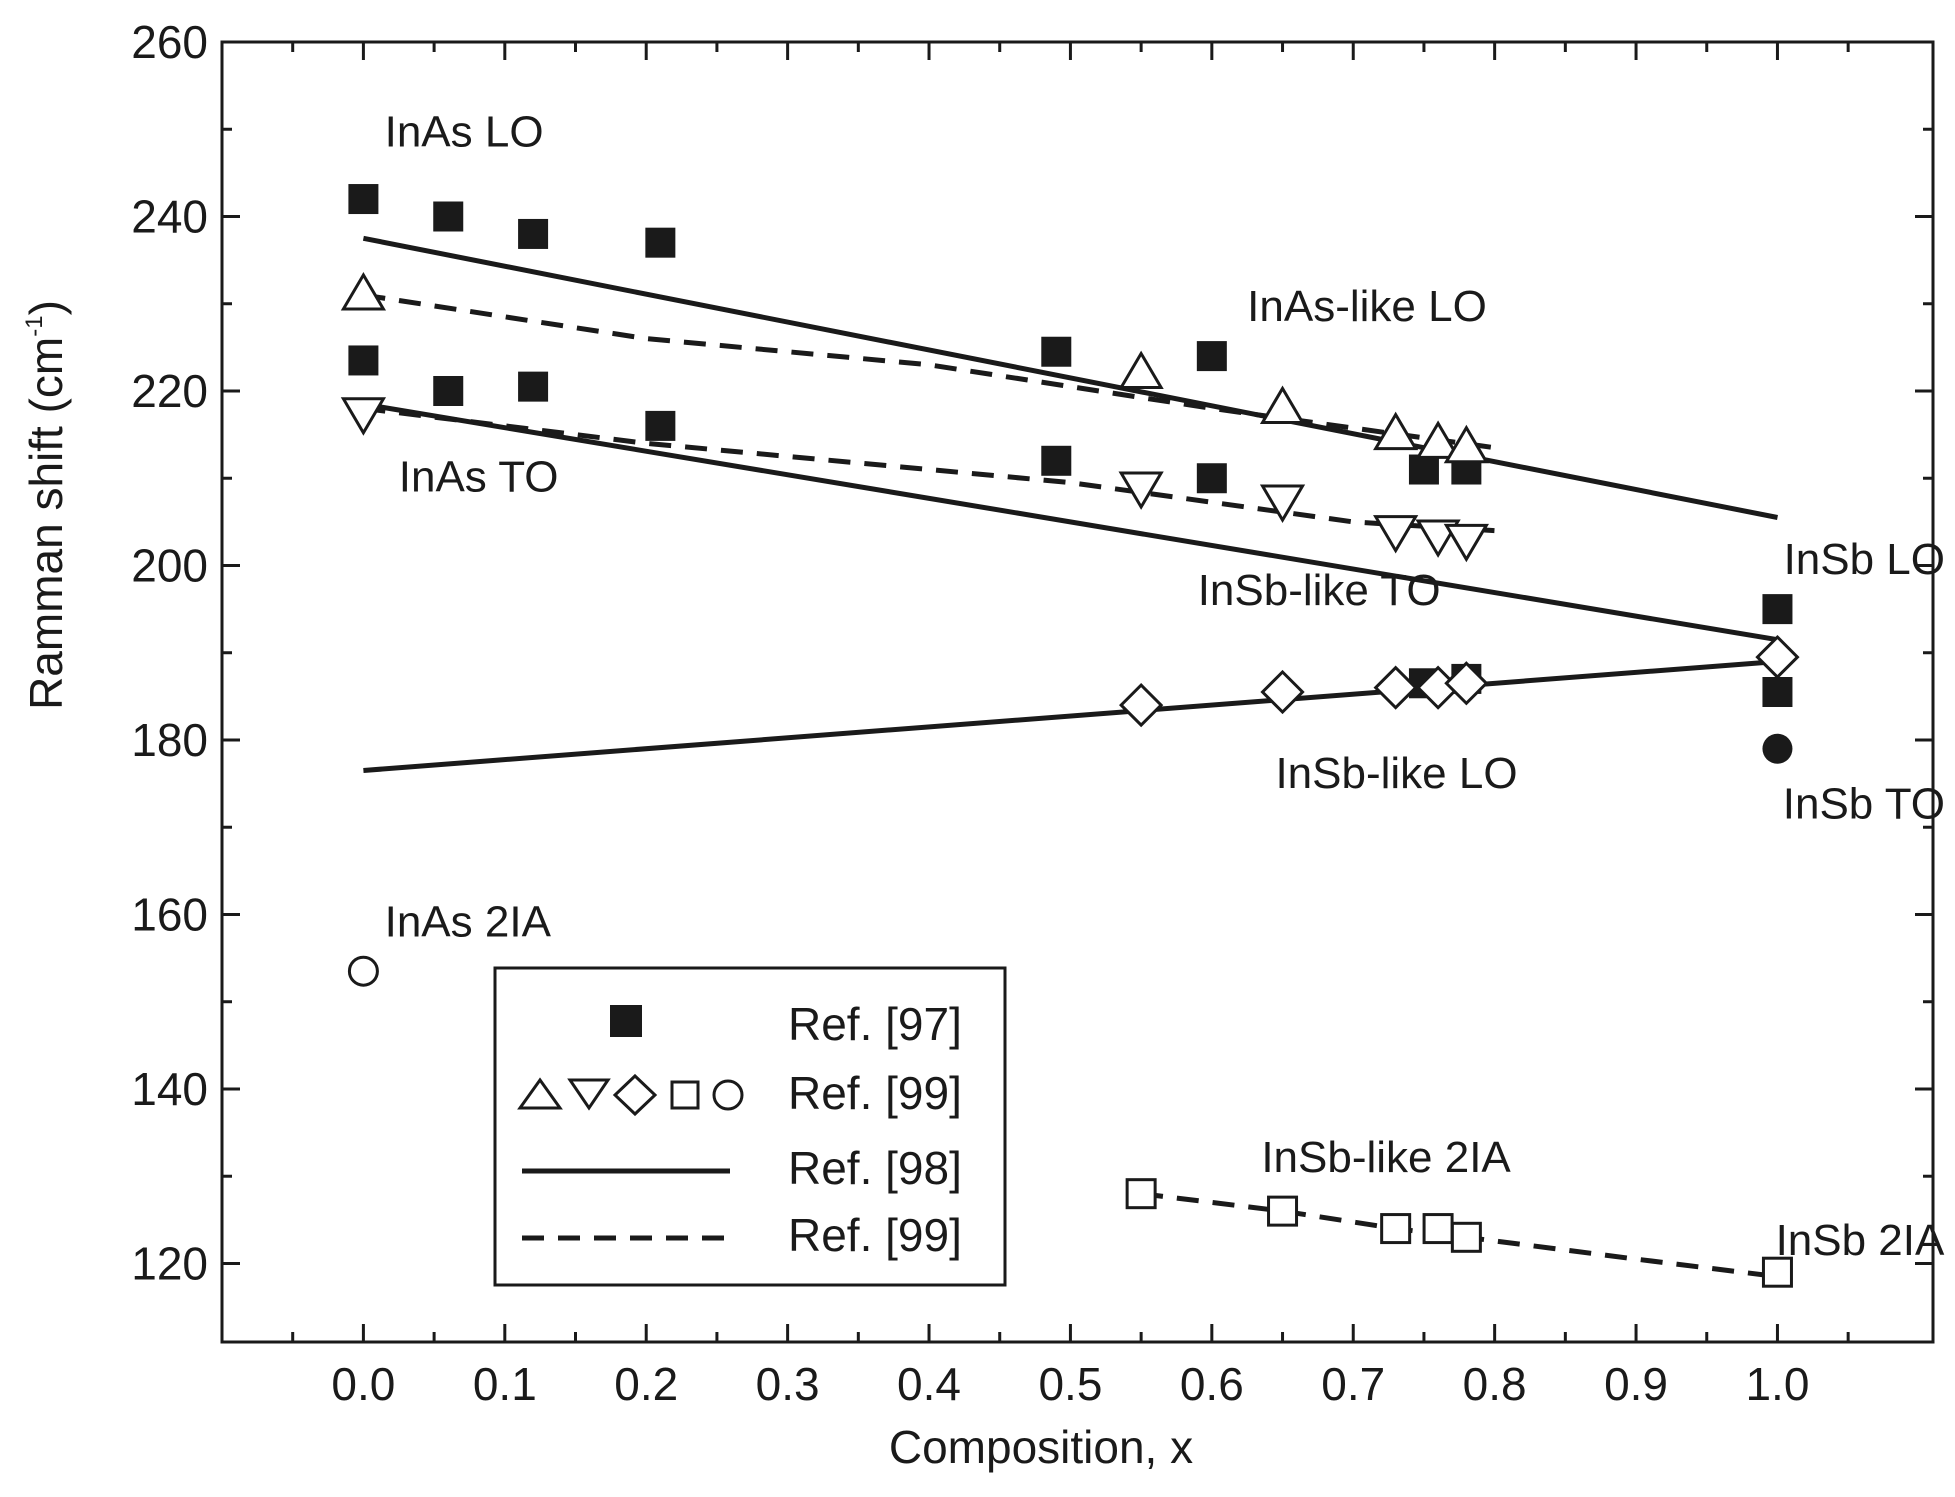 The width and height of the screenshot is (1955, 1497). What do you see at coordinates (875, 1024) in the screenshot?
I see `legend-label-ref97: Ref. [97]` at bounding box center [875, 1024].